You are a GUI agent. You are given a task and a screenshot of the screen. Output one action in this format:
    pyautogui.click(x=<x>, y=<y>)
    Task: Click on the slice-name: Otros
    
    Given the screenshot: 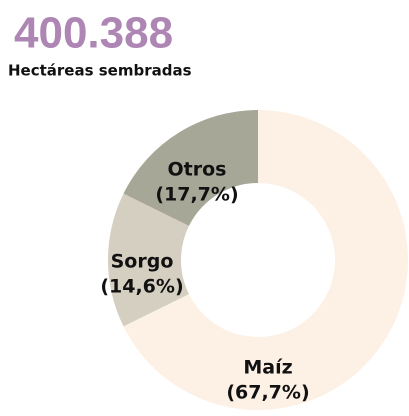 What is the action you would take?
    pyautogui.click(x=197, y=170)
    